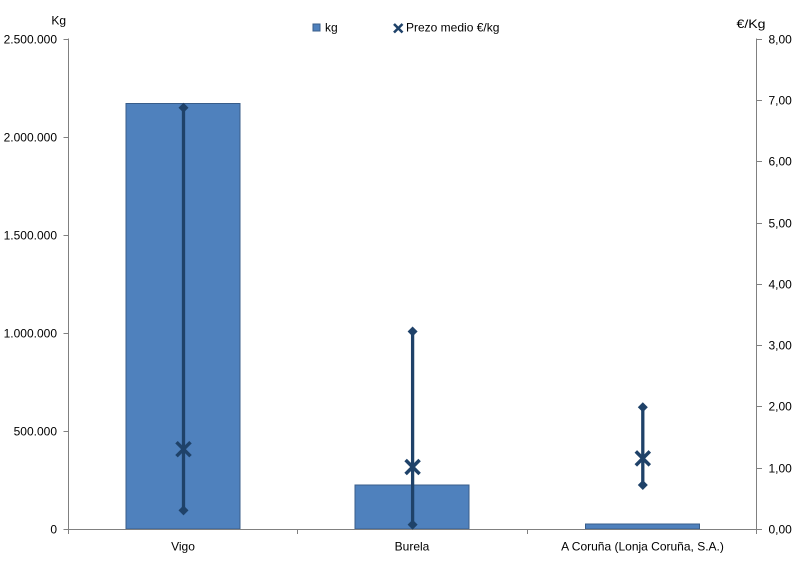 The image size is (795, 573). I want to click on svg-text: 1.500.000, so click(31, 236).